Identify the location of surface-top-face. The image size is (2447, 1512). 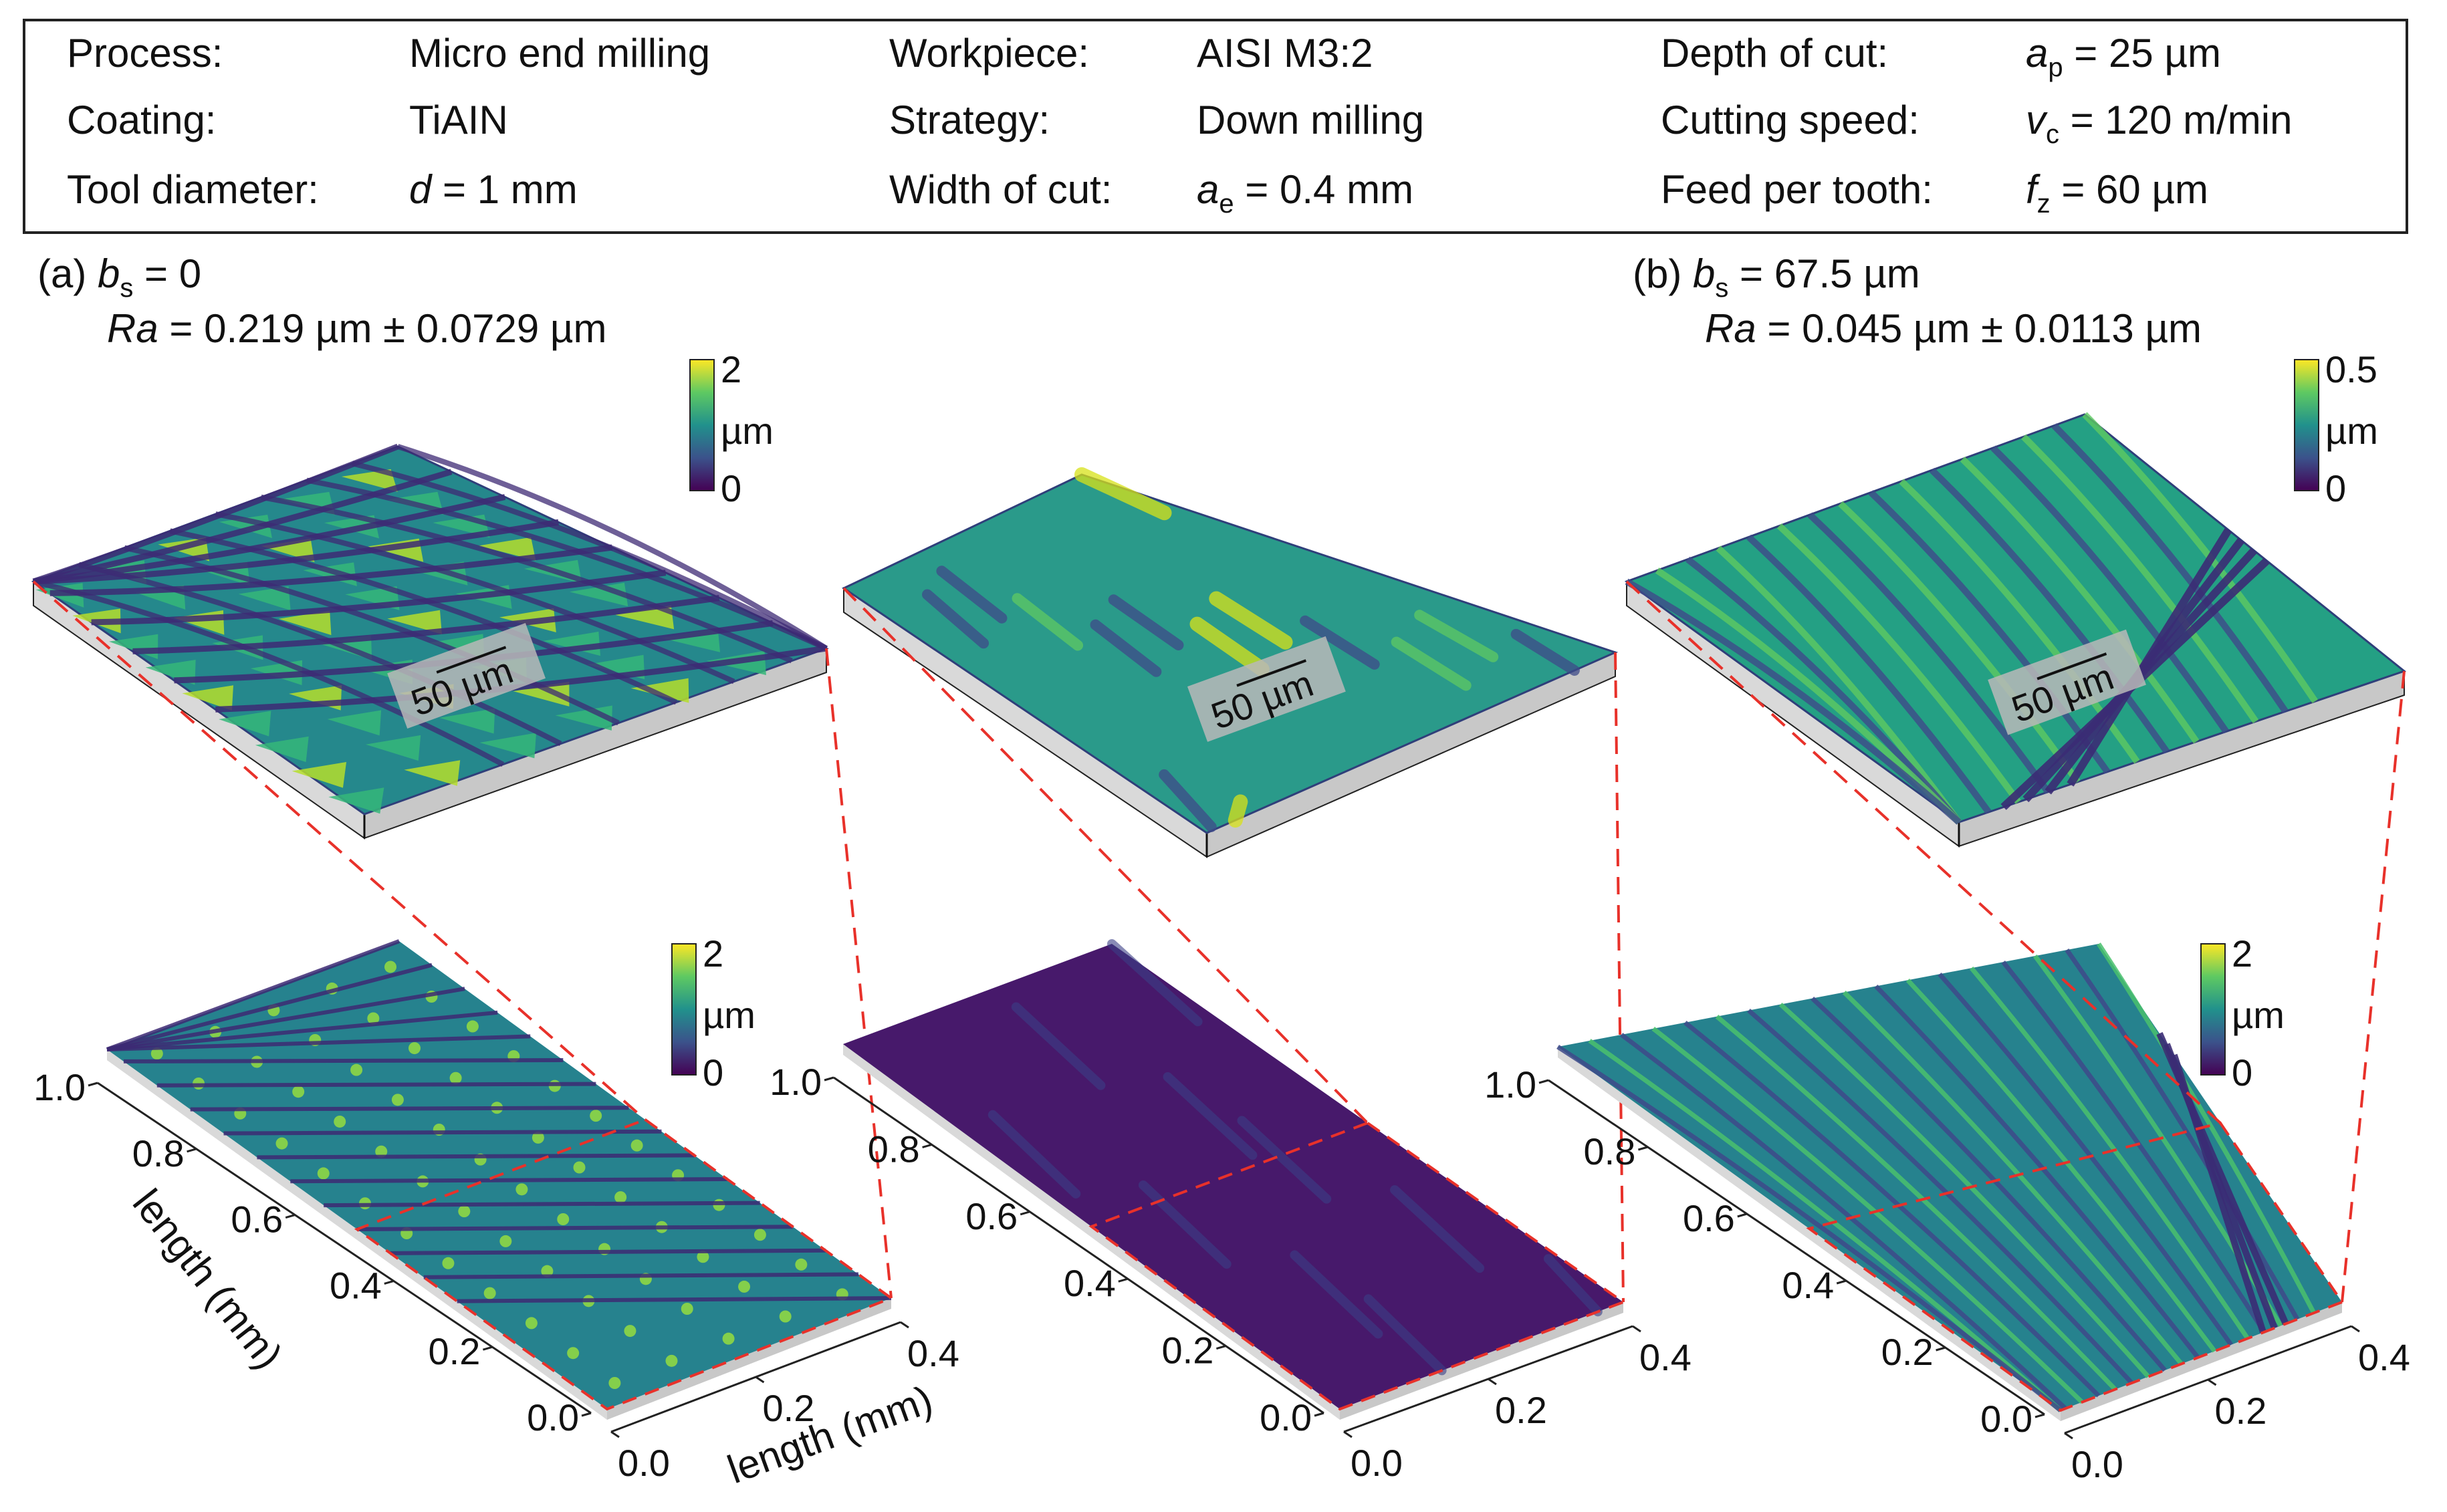
(1233, 1176).